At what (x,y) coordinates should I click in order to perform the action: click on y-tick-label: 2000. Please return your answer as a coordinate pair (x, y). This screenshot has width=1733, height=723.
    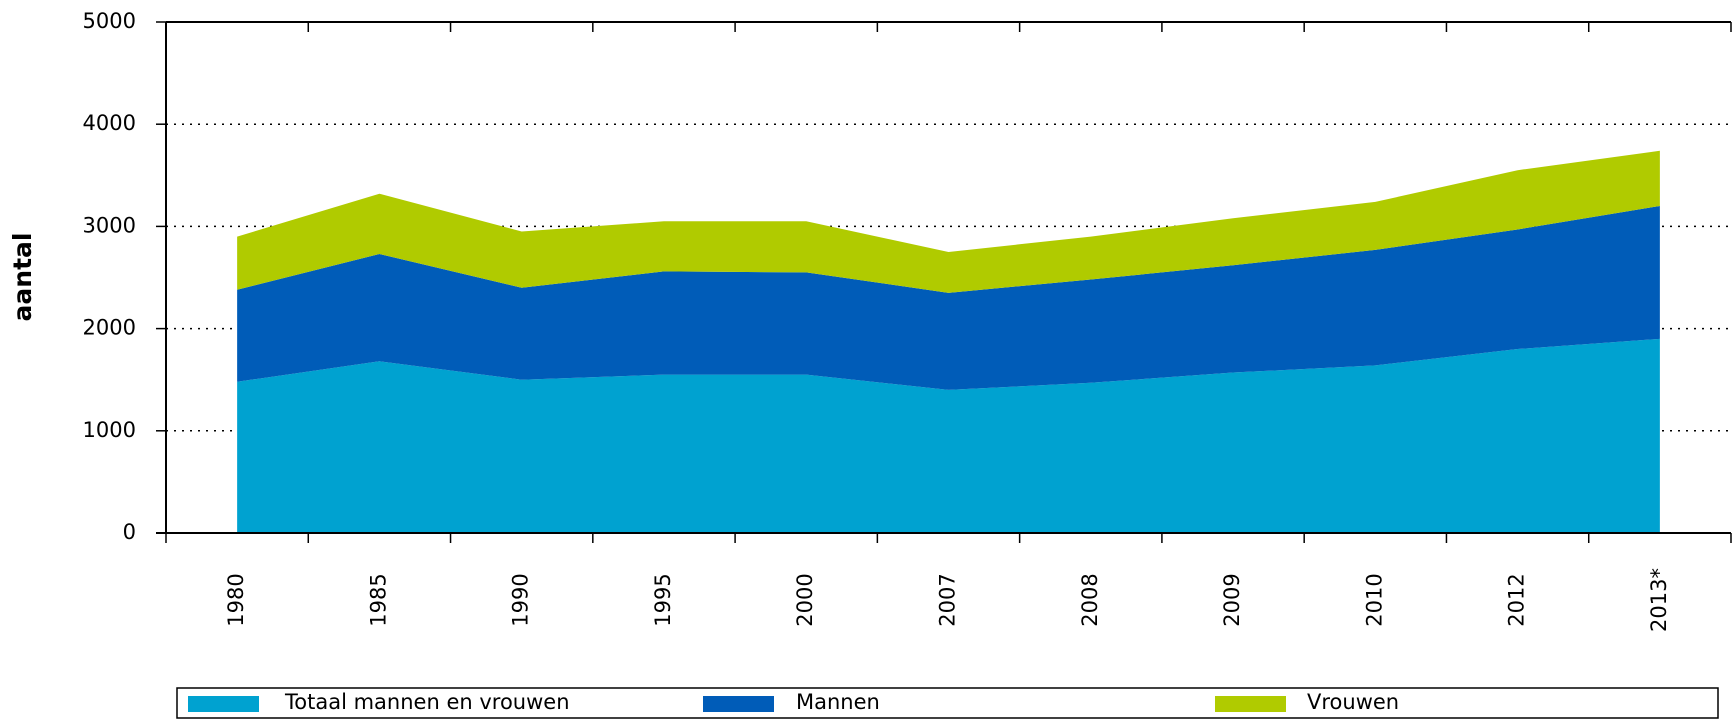
    Looking at the image, I should click on (109, 328).